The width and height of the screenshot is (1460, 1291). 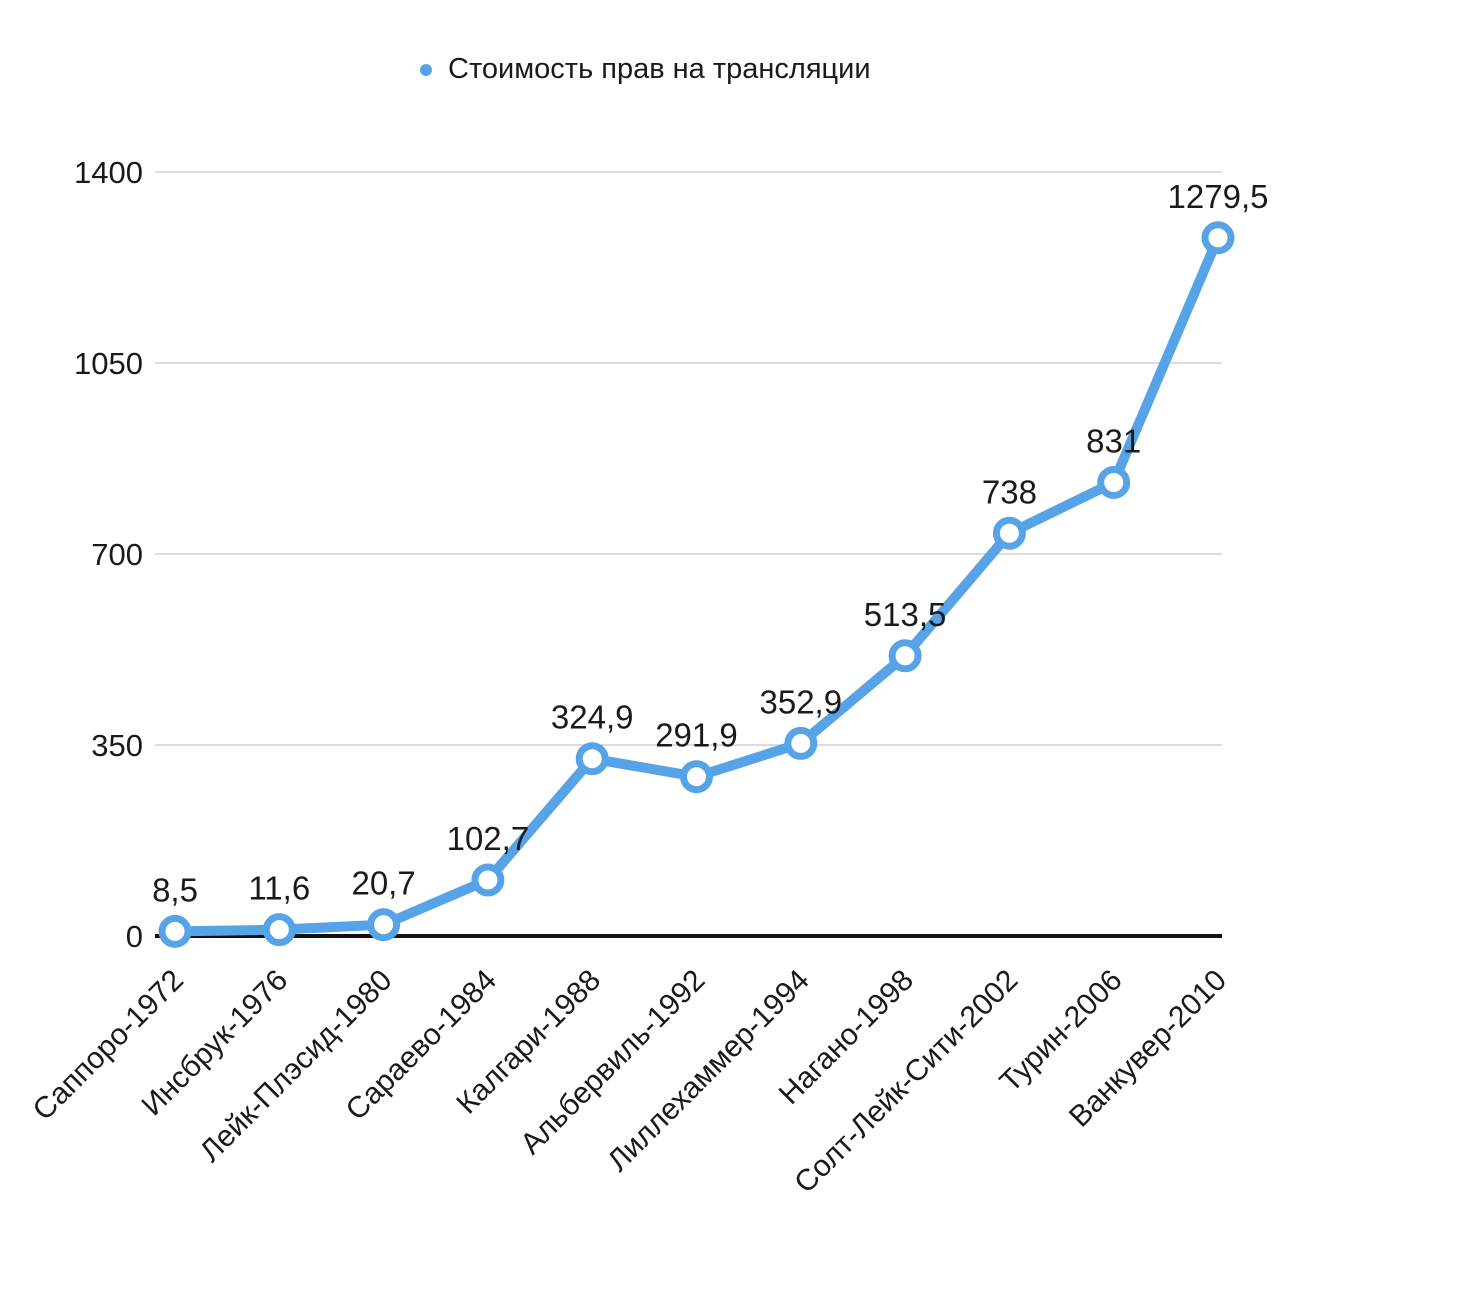 I want to click on x-axis-label: Альбервиль-1992, so click(x=612, y=1062).